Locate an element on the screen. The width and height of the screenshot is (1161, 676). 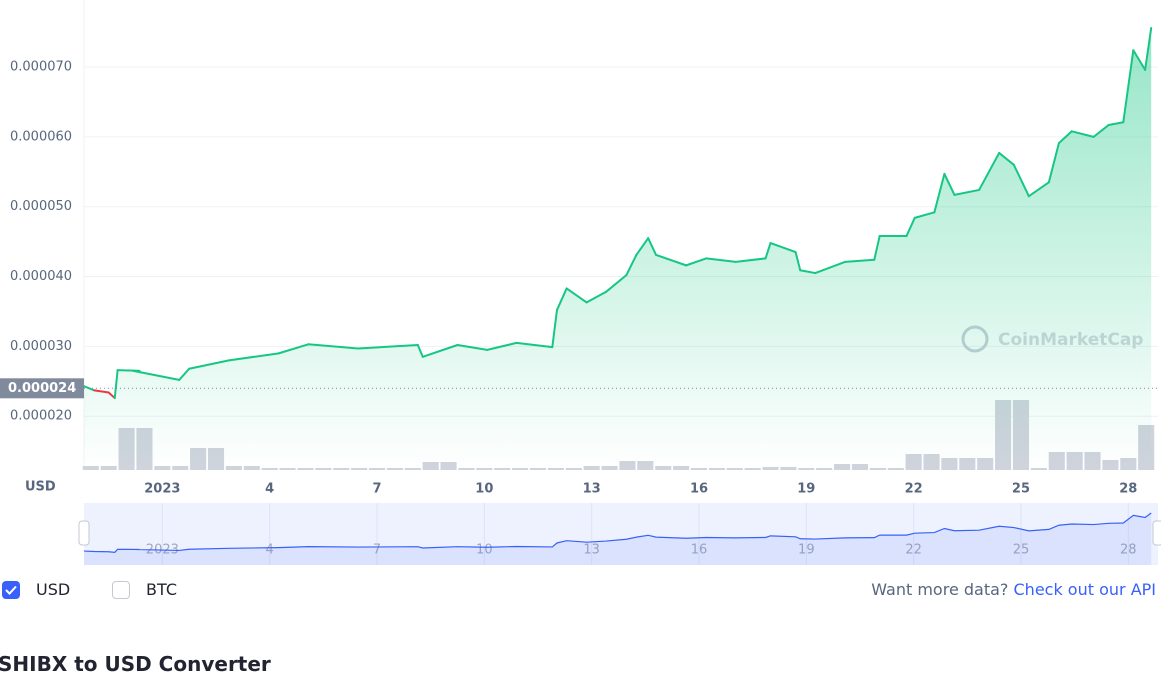
y-tick-label: 0.000040 is located at coordinates (41, 276).